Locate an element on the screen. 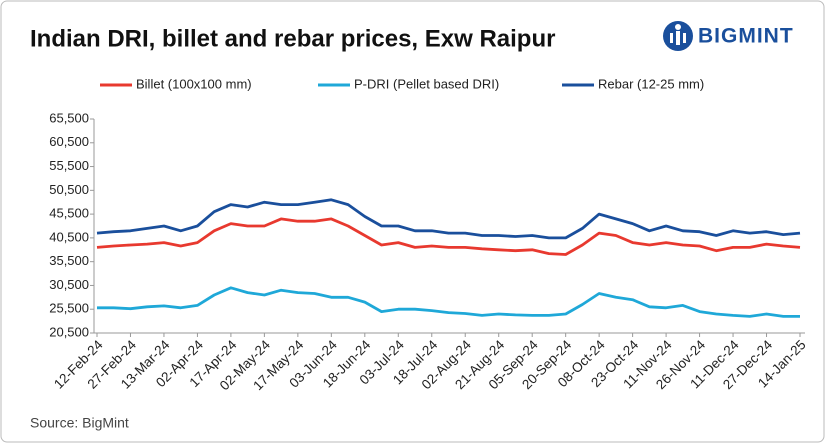  y-tick-label: 40,500 is located at coordinates (69, 236).